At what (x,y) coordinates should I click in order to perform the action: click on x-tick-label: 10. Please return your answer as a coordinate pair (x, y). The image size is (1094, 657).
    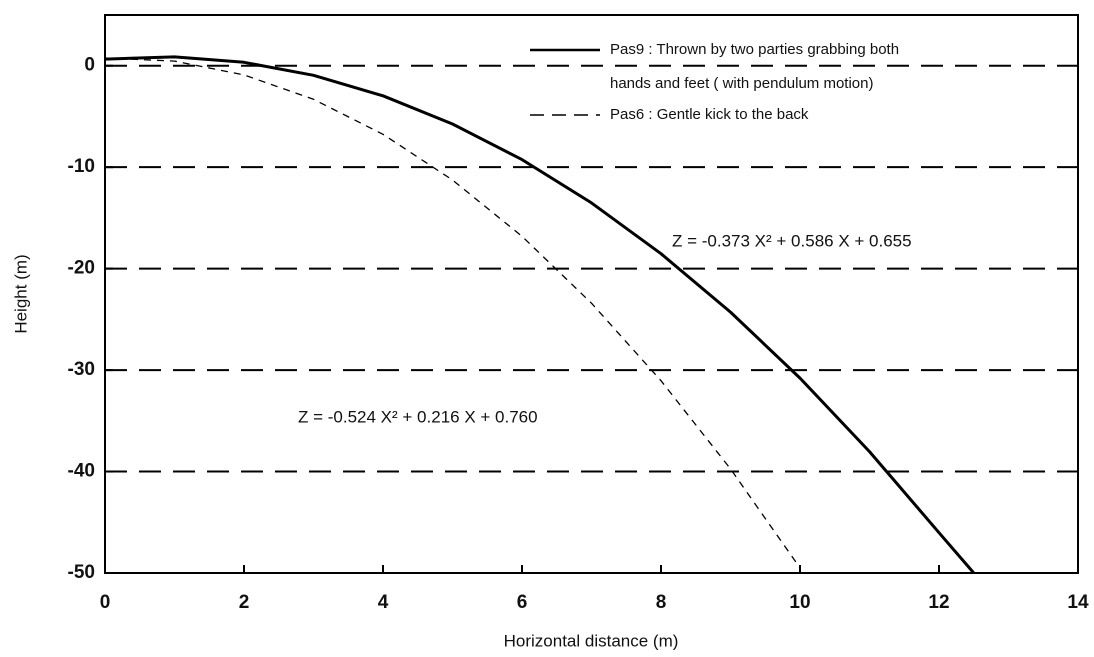
    Looking at the image, I should click on (799, 602).